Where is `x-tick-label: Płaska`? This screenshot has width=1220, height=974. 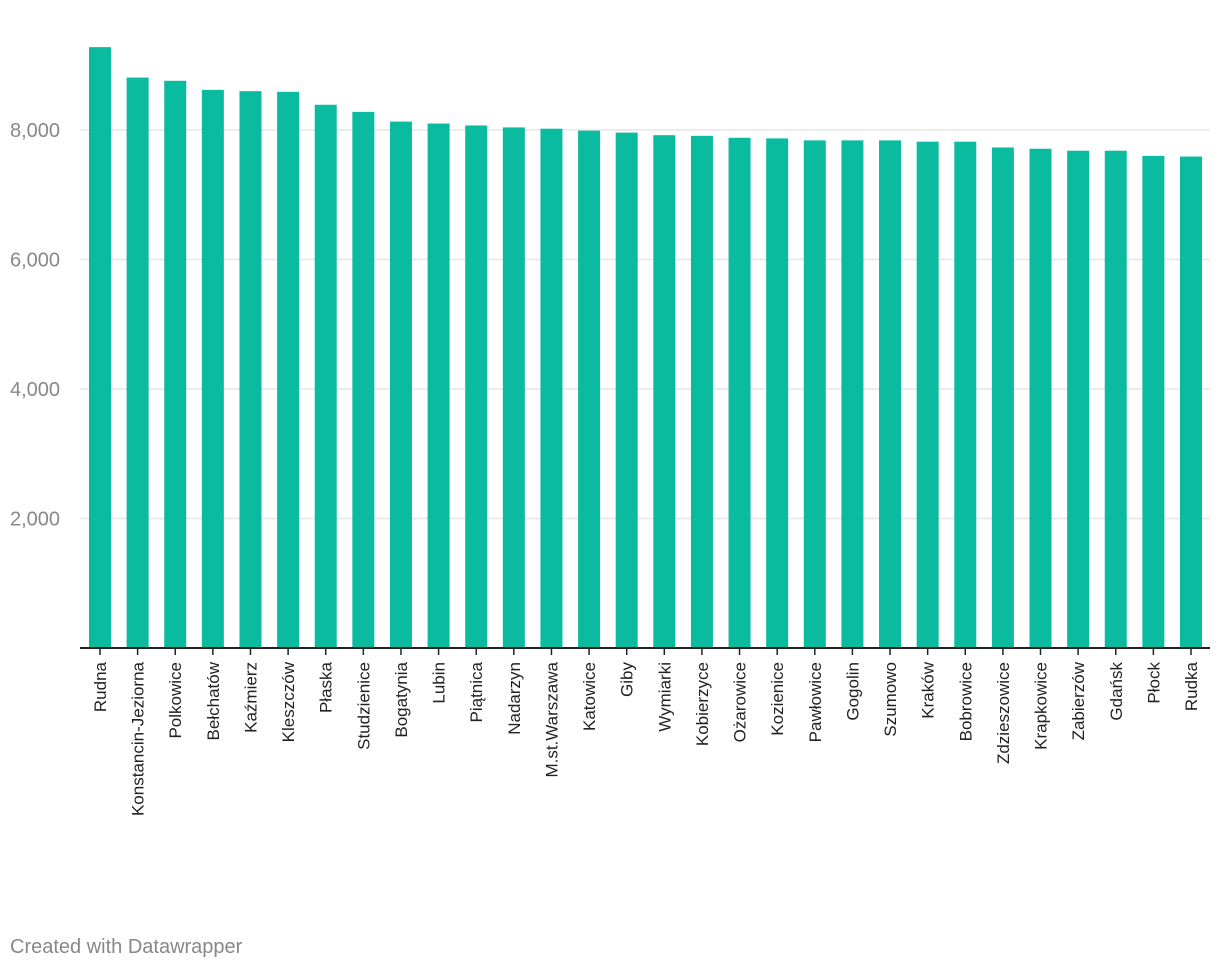
x-tick-label: Płaska is located at coordinates (326, 687).